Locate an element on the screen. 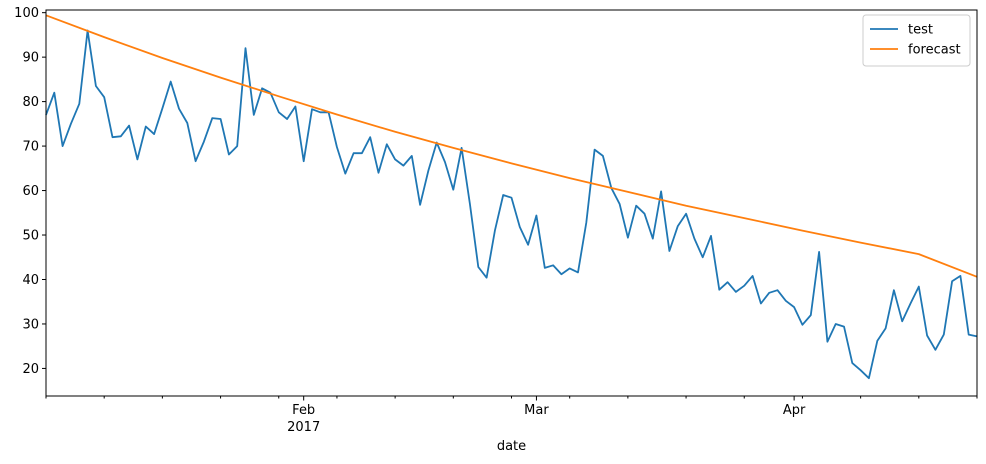 Image resolution: width=986 pixels, height=464 pixels. x-tick-sublabel: 2017 is located at coordinates (303, 427).